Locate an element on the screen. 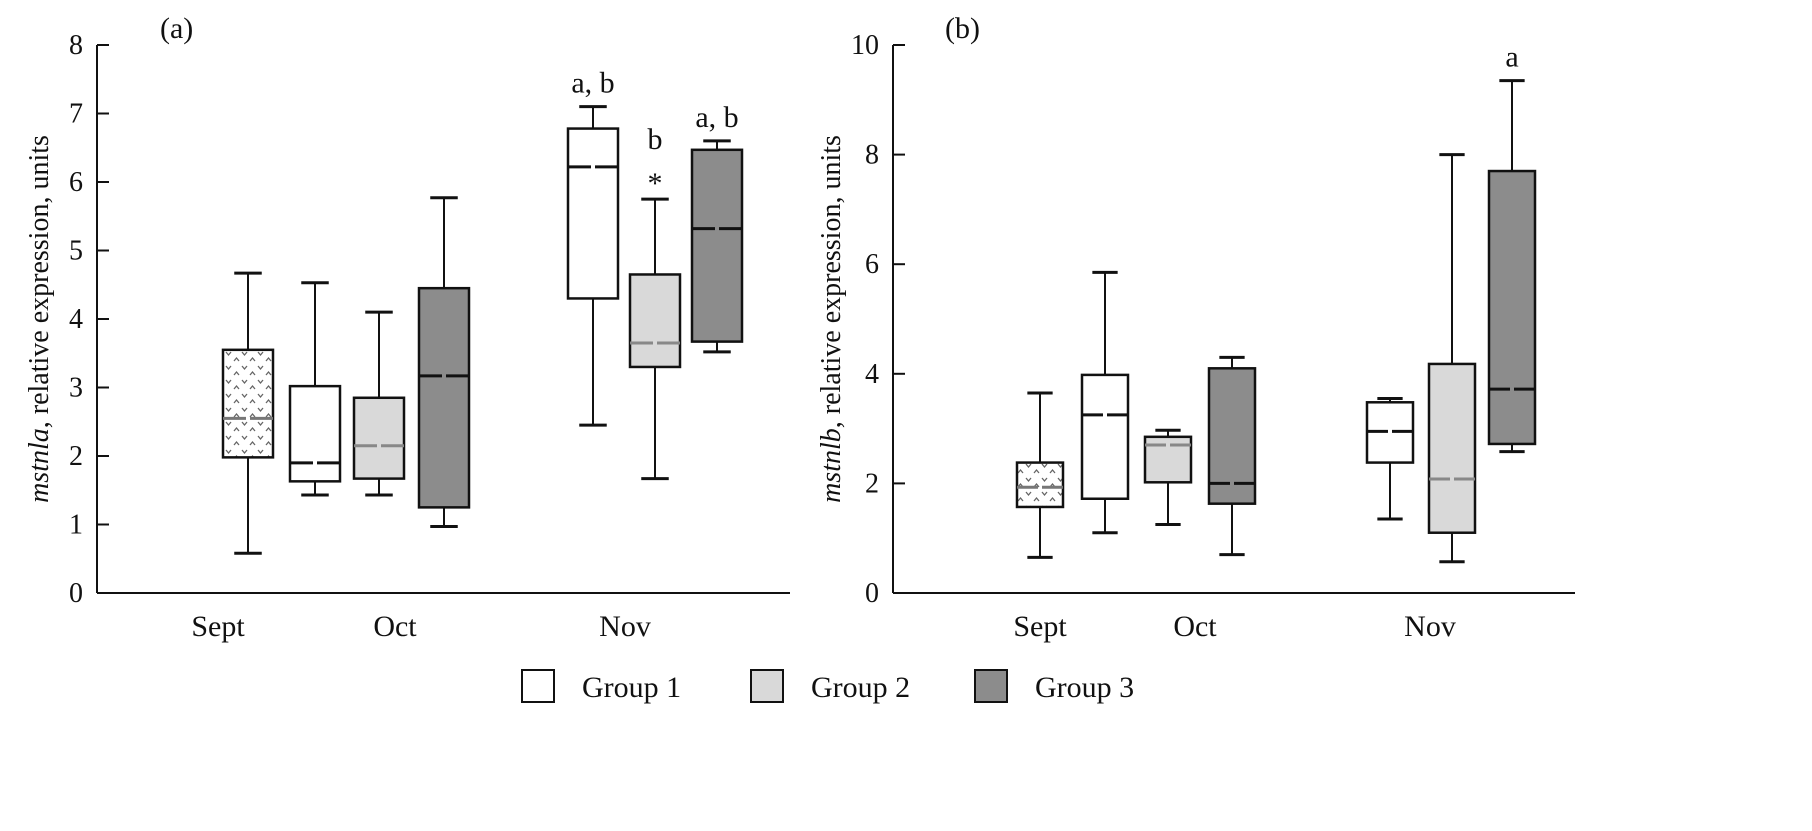 The height and width of the screenshot is (831, 1812). y-tick-label: 10 is located at coordinates (865, 45).